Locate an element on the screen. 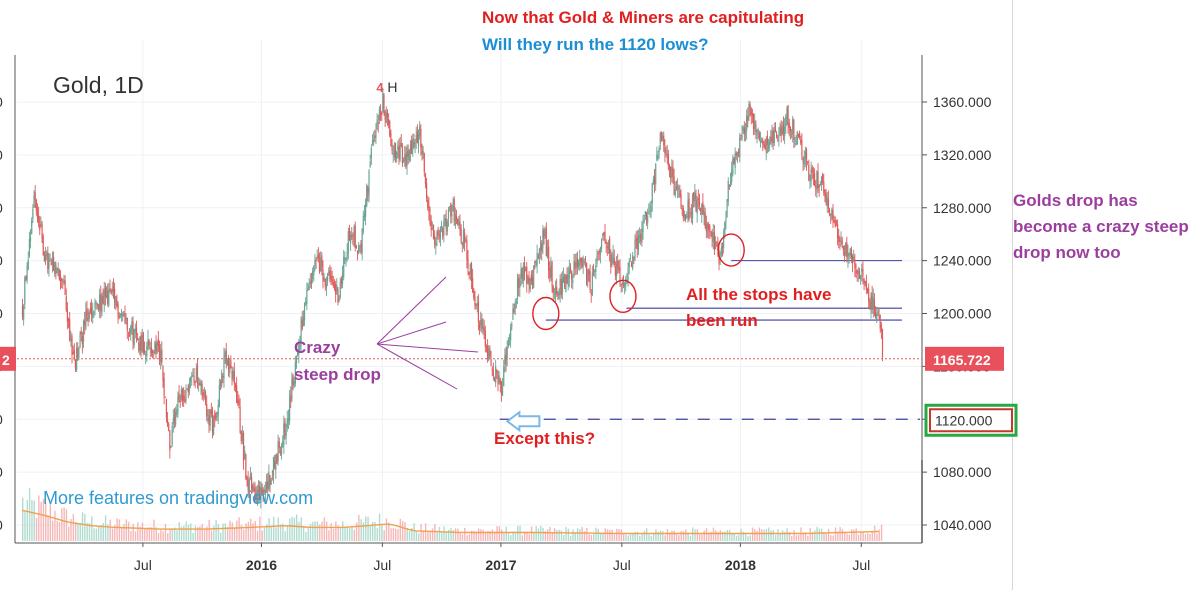 The image size is (1202, 590). last-price-label: 1165.722 is located at coordinates (962, 360).